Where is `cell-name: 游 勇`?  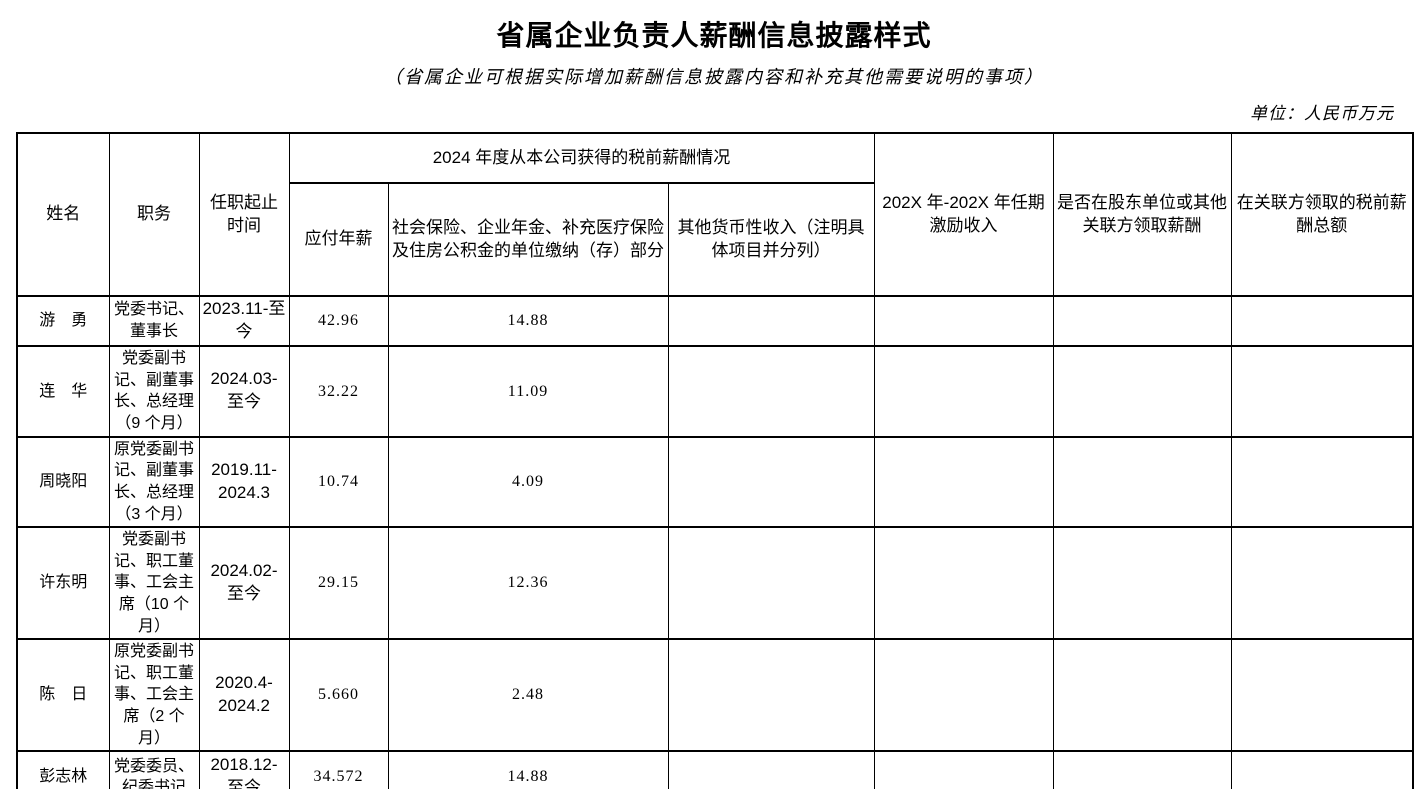
cell-name: 游 勇 is located at coordinates (63, 321).